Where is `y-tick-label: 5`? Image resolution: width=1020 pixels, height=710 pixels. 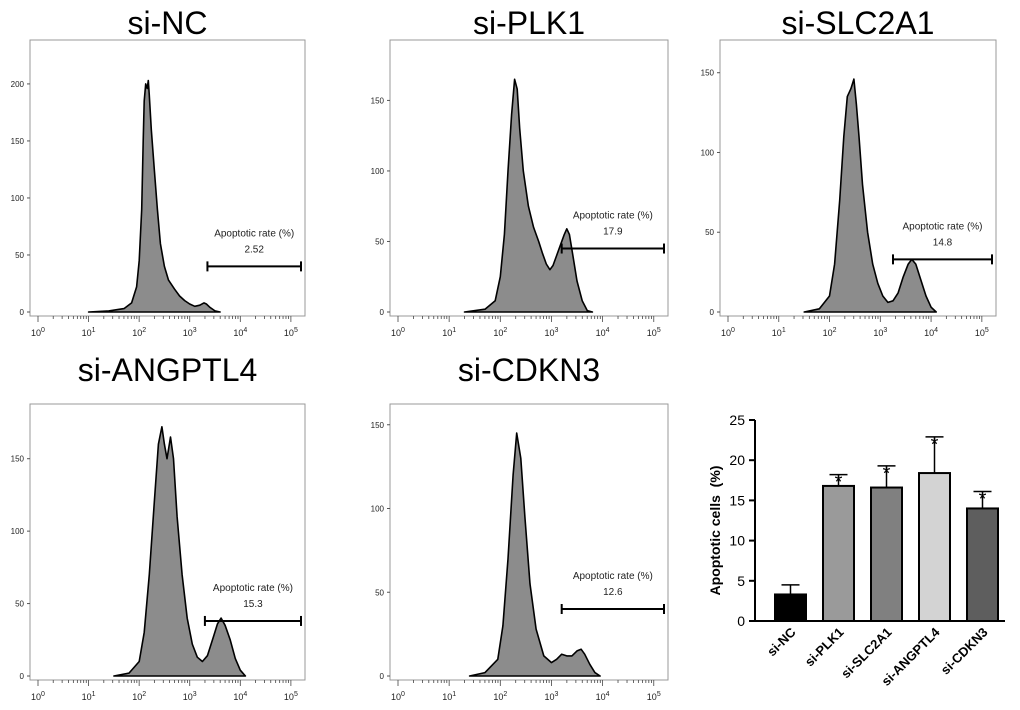 y-tick-label: 5 is located at coordinates (741, 581).